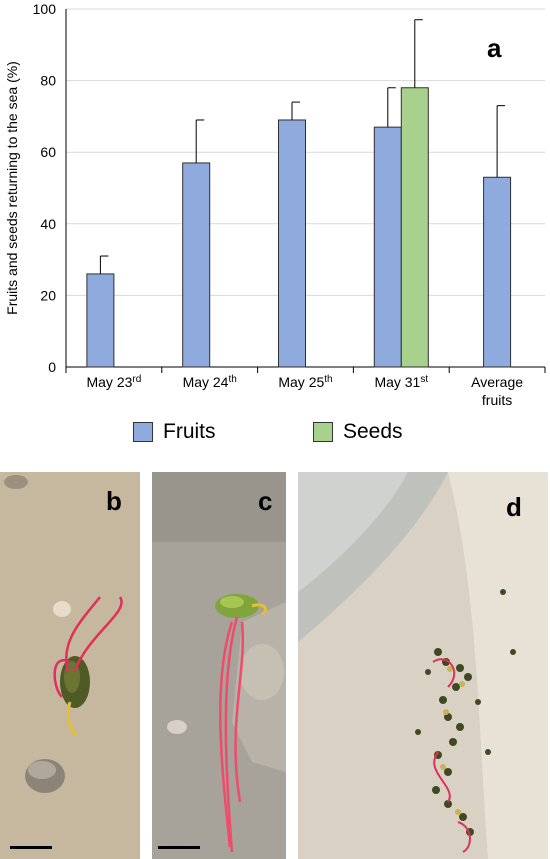 The image size is (550, 859). I want to click on x-tick-label: May 25th, so click(305, 382).